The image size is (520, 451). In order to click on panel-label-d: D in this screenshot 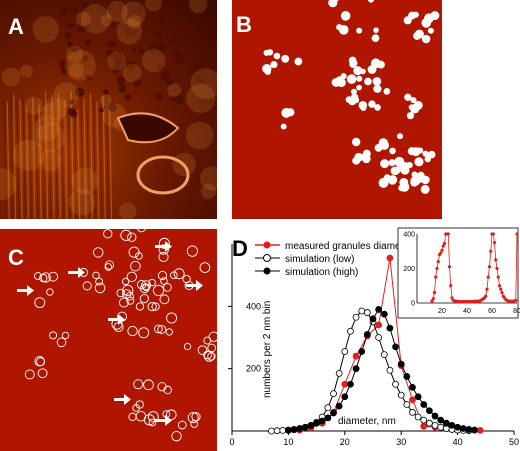, I will do `click(240, 248)`.